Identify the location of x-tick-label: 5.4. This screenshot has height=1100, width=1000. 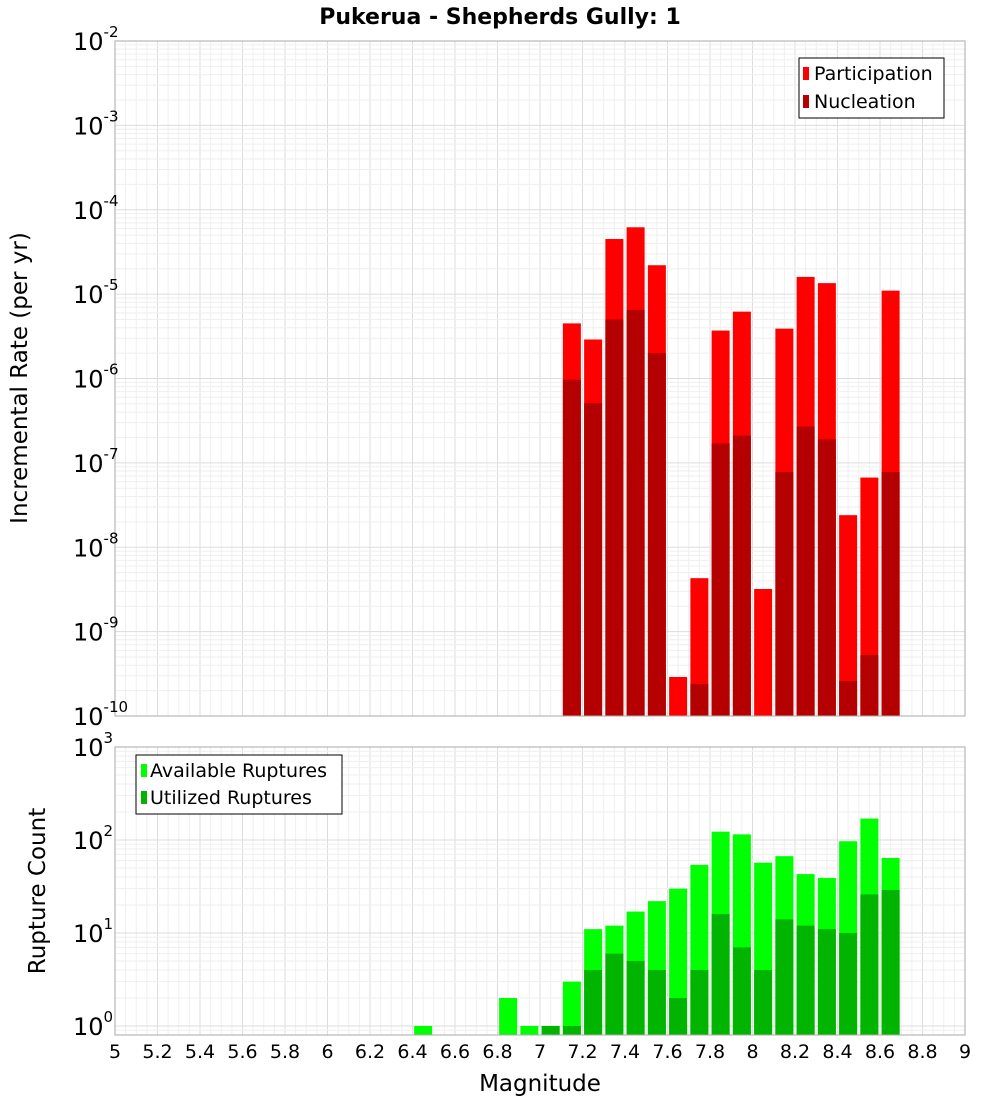
(200, 1052).